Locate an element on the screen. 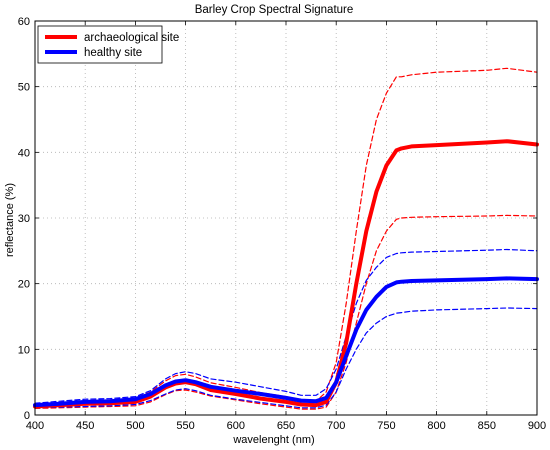 The image size is (550, 450). y-tick-label: 30 is located at coordinates (24, 219).